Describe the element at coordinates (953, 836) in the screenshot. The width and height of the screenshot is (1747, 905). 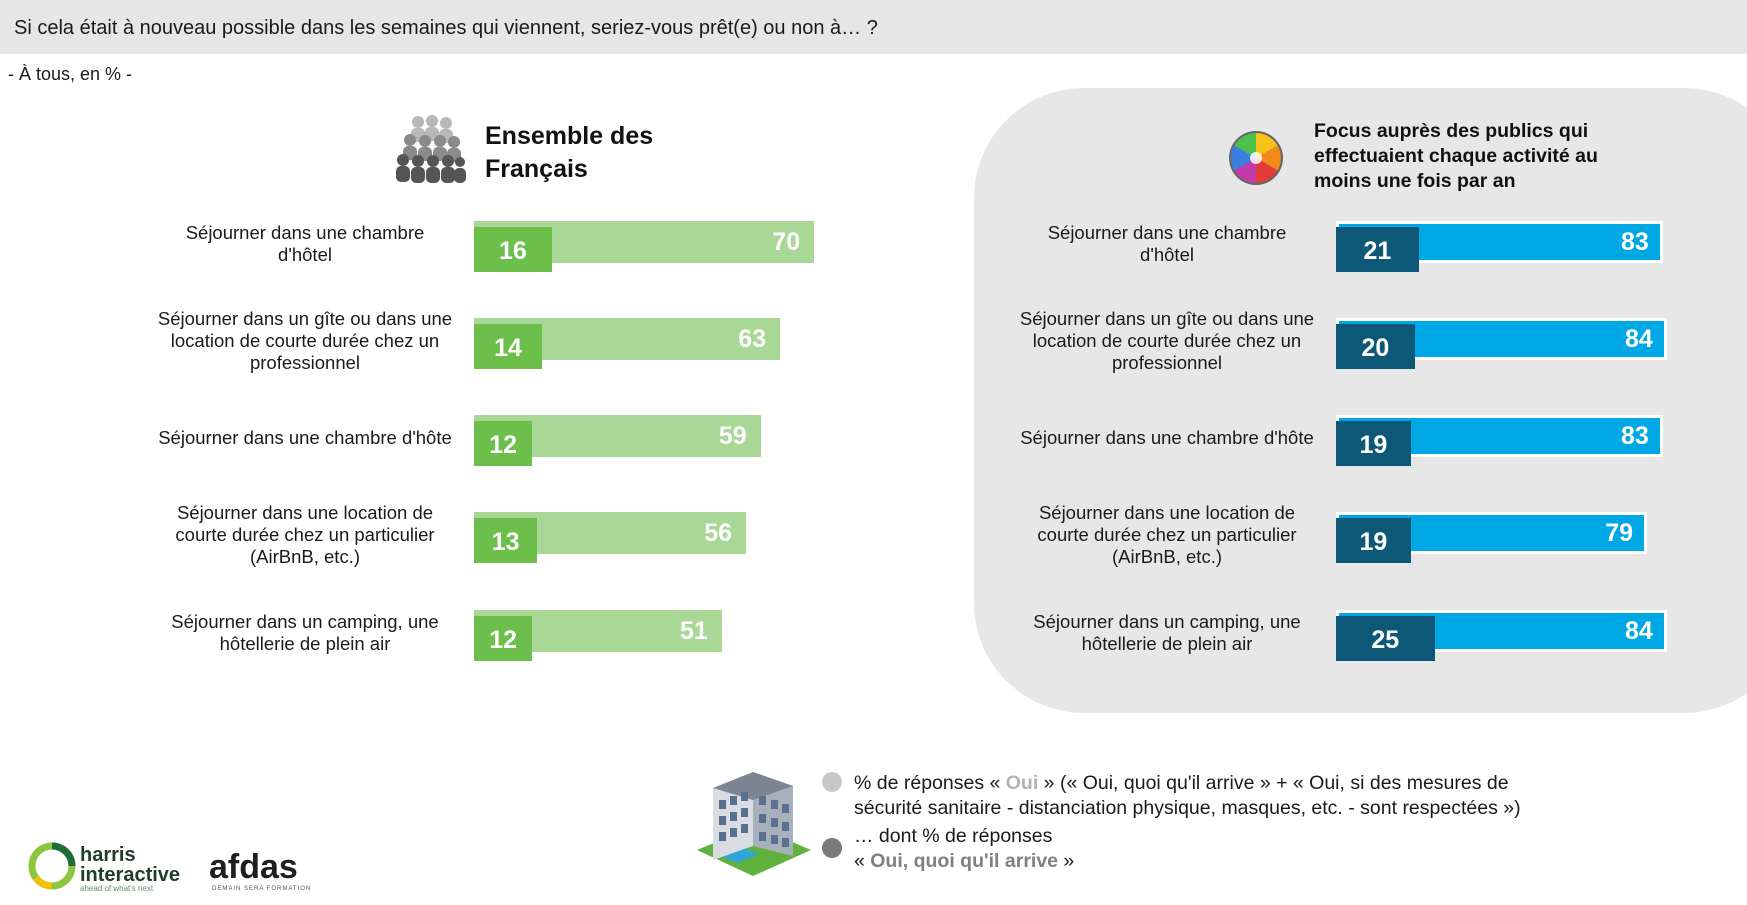
I see `legend-line3: … dont % de réponses` at that location.